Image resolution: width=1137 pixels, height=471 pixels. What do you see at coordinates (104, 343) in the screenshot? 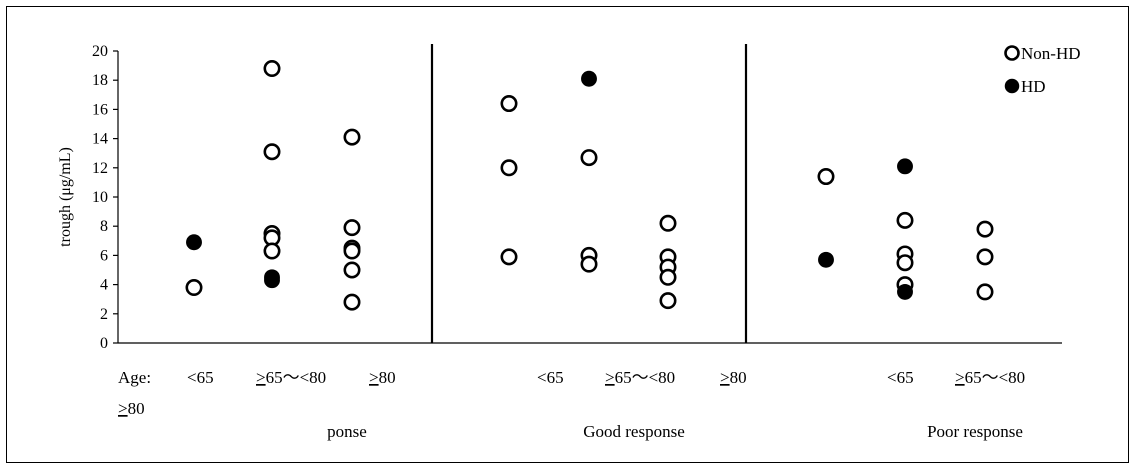
I see `y-tick-label: 0` at bounding box center [104, 343].